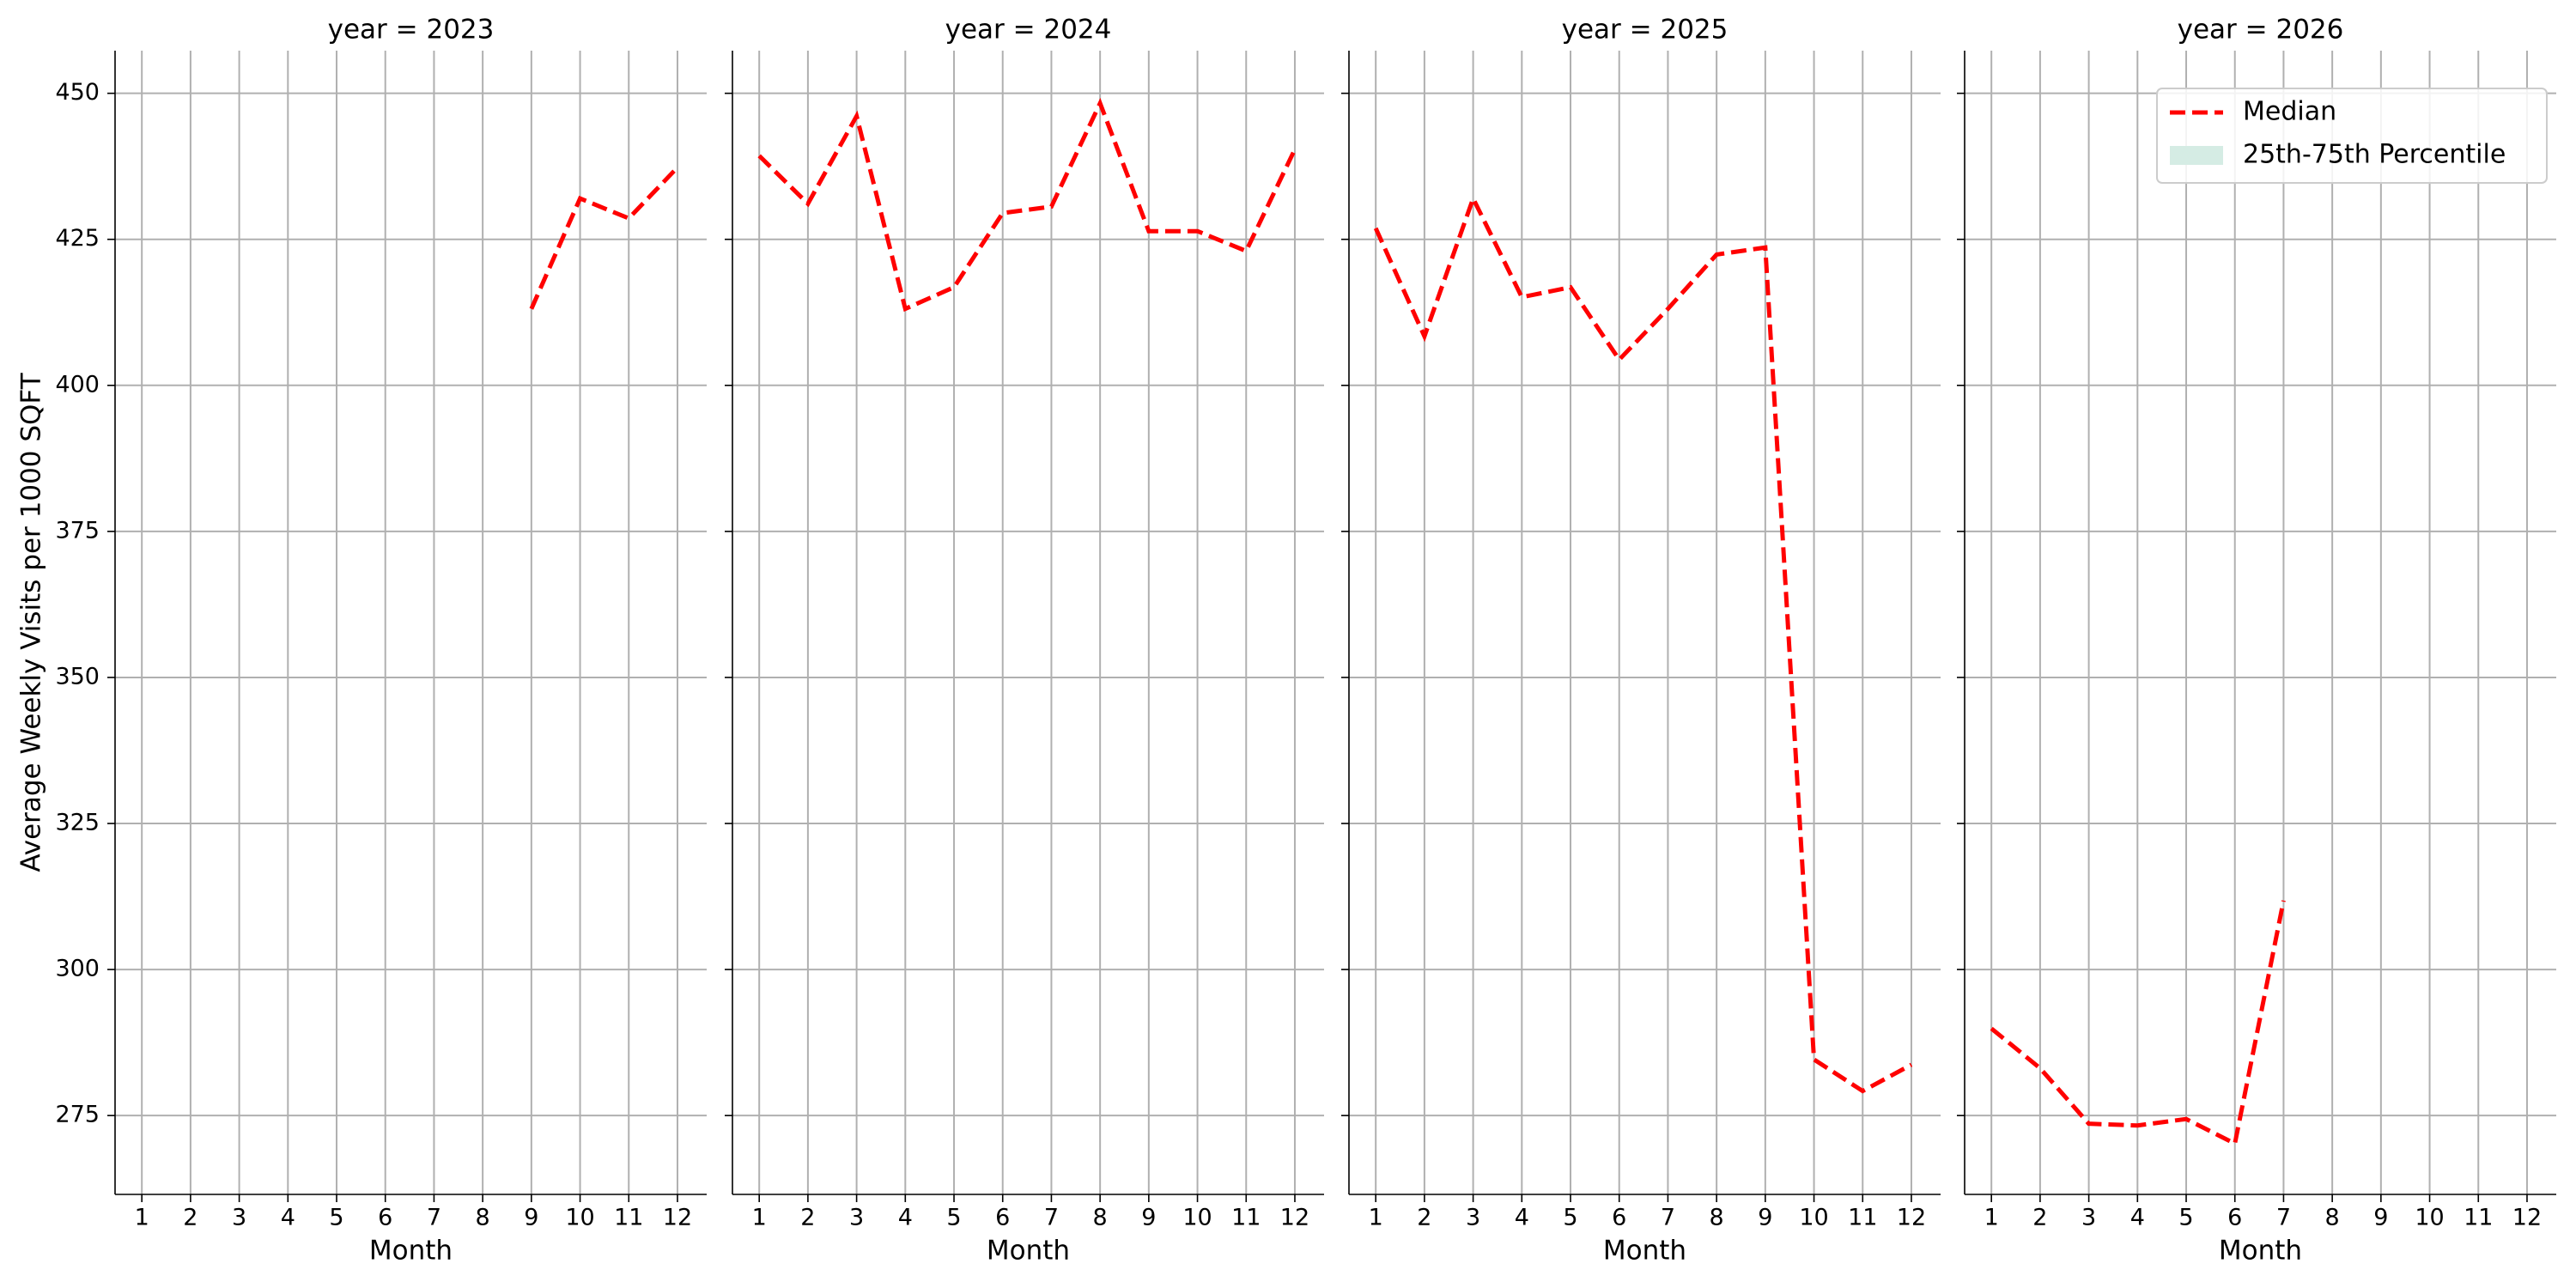 Image resolution: width=2576 pixels, height=1288 pixels. What do you see at coordinates (2289, 112) in the screenshot?
I see `legend-label: Median` at bounding box center [2289, 112].